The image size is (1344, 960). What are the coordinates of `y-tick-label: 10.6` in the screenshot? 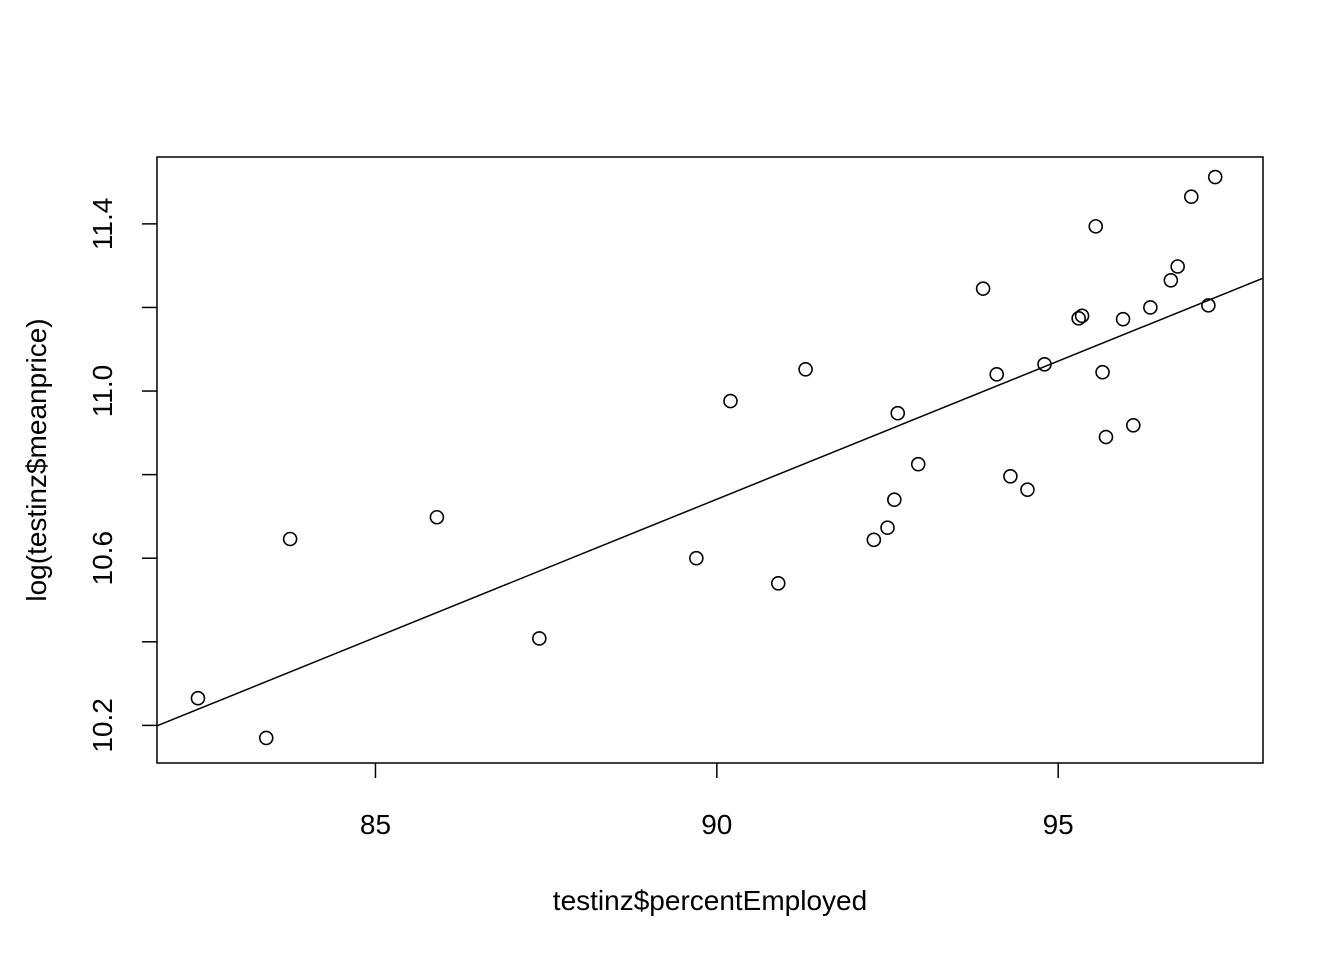 It's located at (102, 558).